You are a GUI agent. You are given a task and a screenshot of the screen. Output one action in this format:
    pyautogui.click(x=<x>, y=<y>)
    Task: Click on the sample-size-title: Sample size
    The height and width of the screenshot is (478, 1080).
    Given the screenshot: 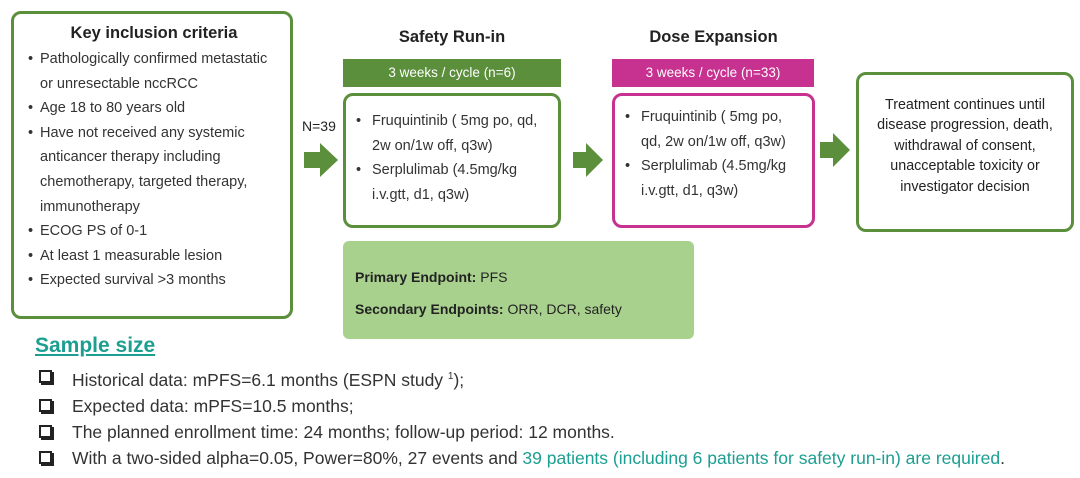 What is the action you would take?
    pyautogui.click(x=95, y=345)
    